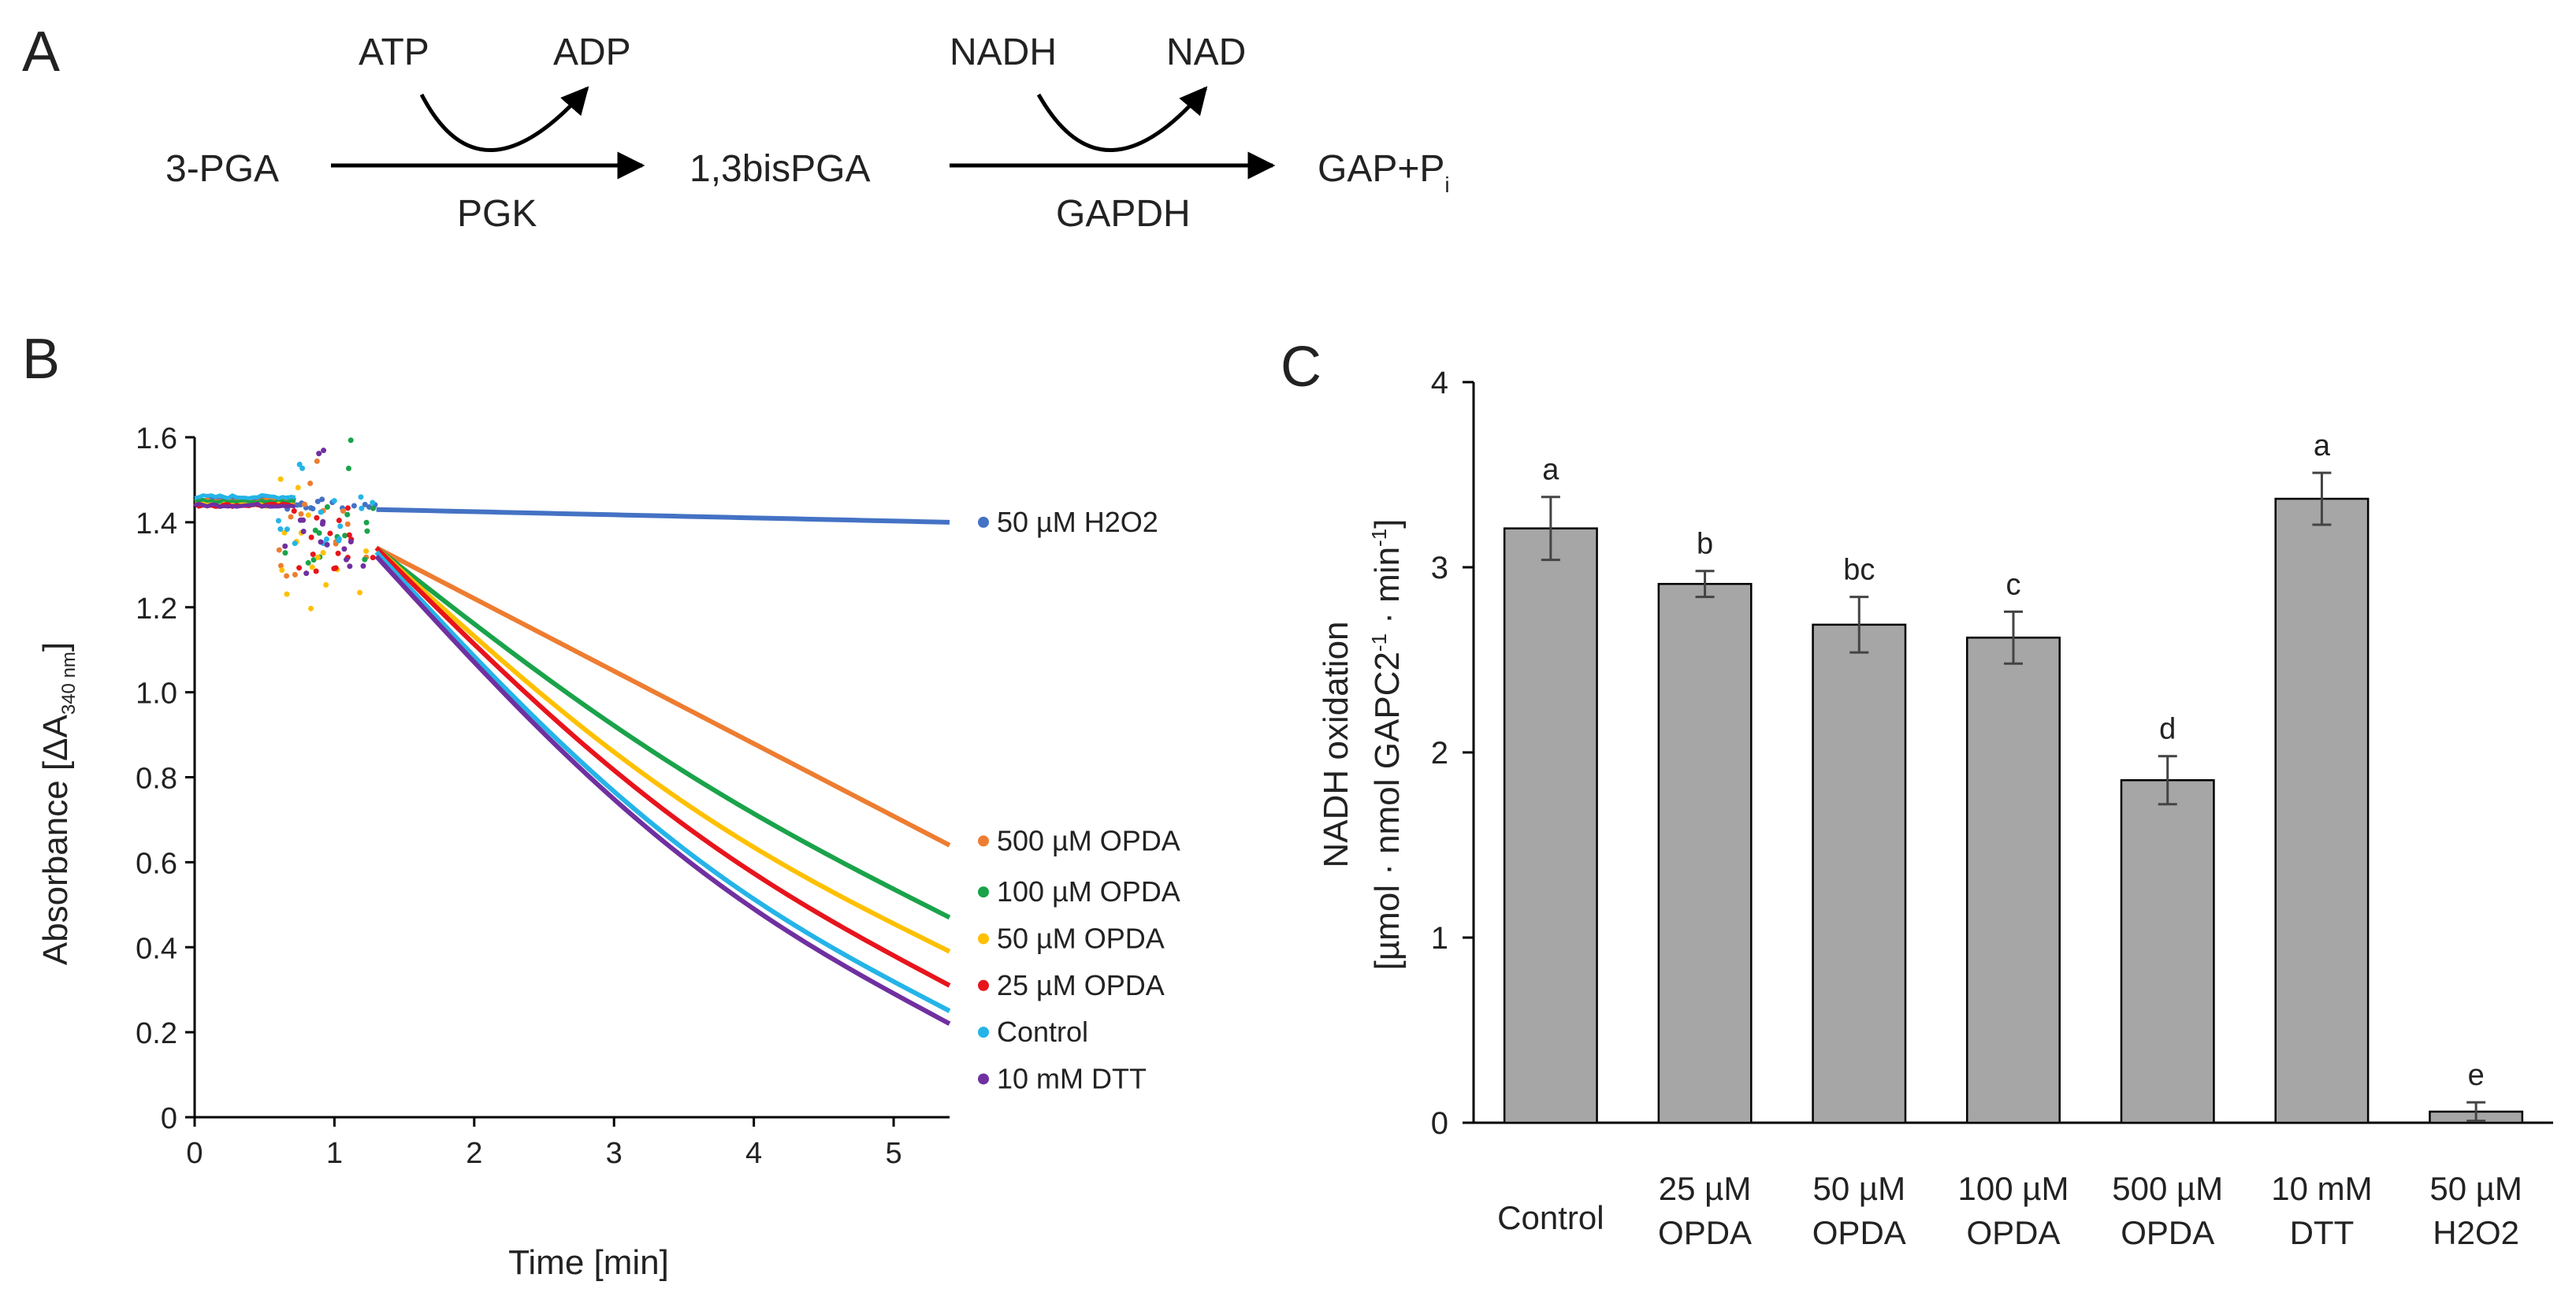 This screenshot has height=1300, width=2576. Describe the element at coordinates (592, 52) in the screenshot. I see `adp-label: ADP` at that location.